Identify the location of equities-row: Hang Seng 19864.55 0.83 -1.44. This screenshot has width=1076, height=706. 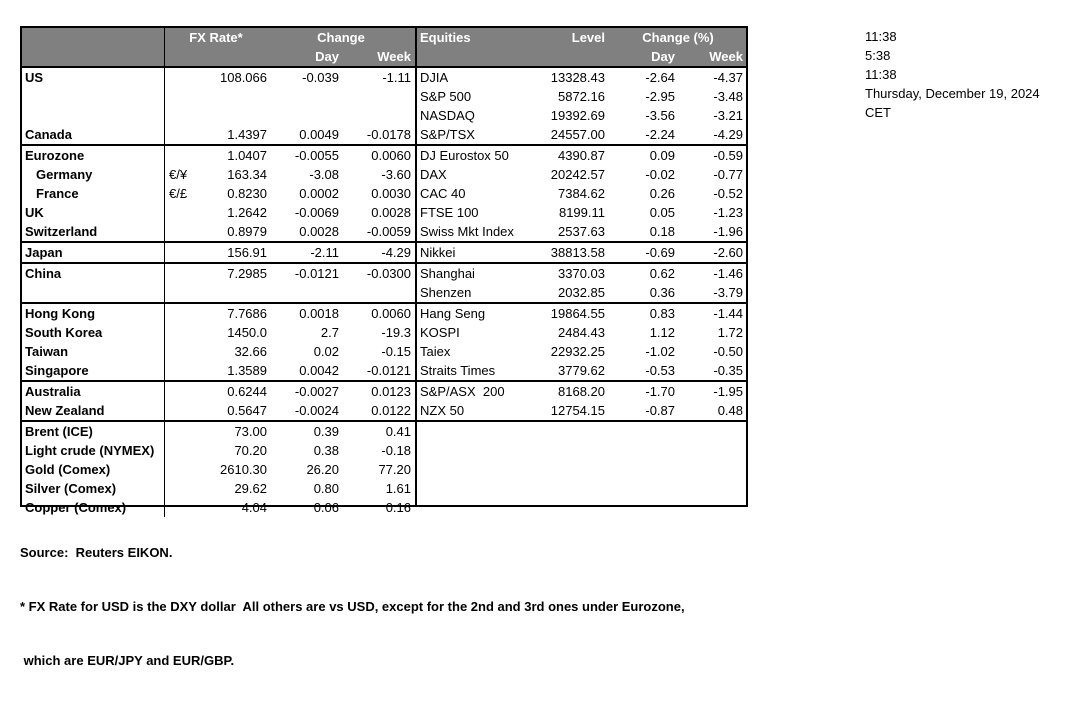
(581, 312).